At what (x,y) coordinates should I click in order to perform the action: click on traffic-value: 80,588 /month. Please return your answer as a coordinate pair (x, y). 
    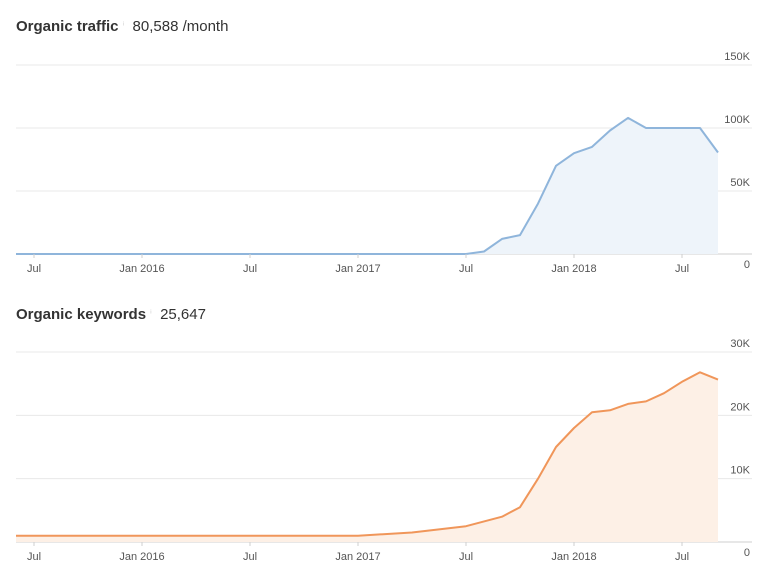
    Looking at the image, I should click on (180, 26).